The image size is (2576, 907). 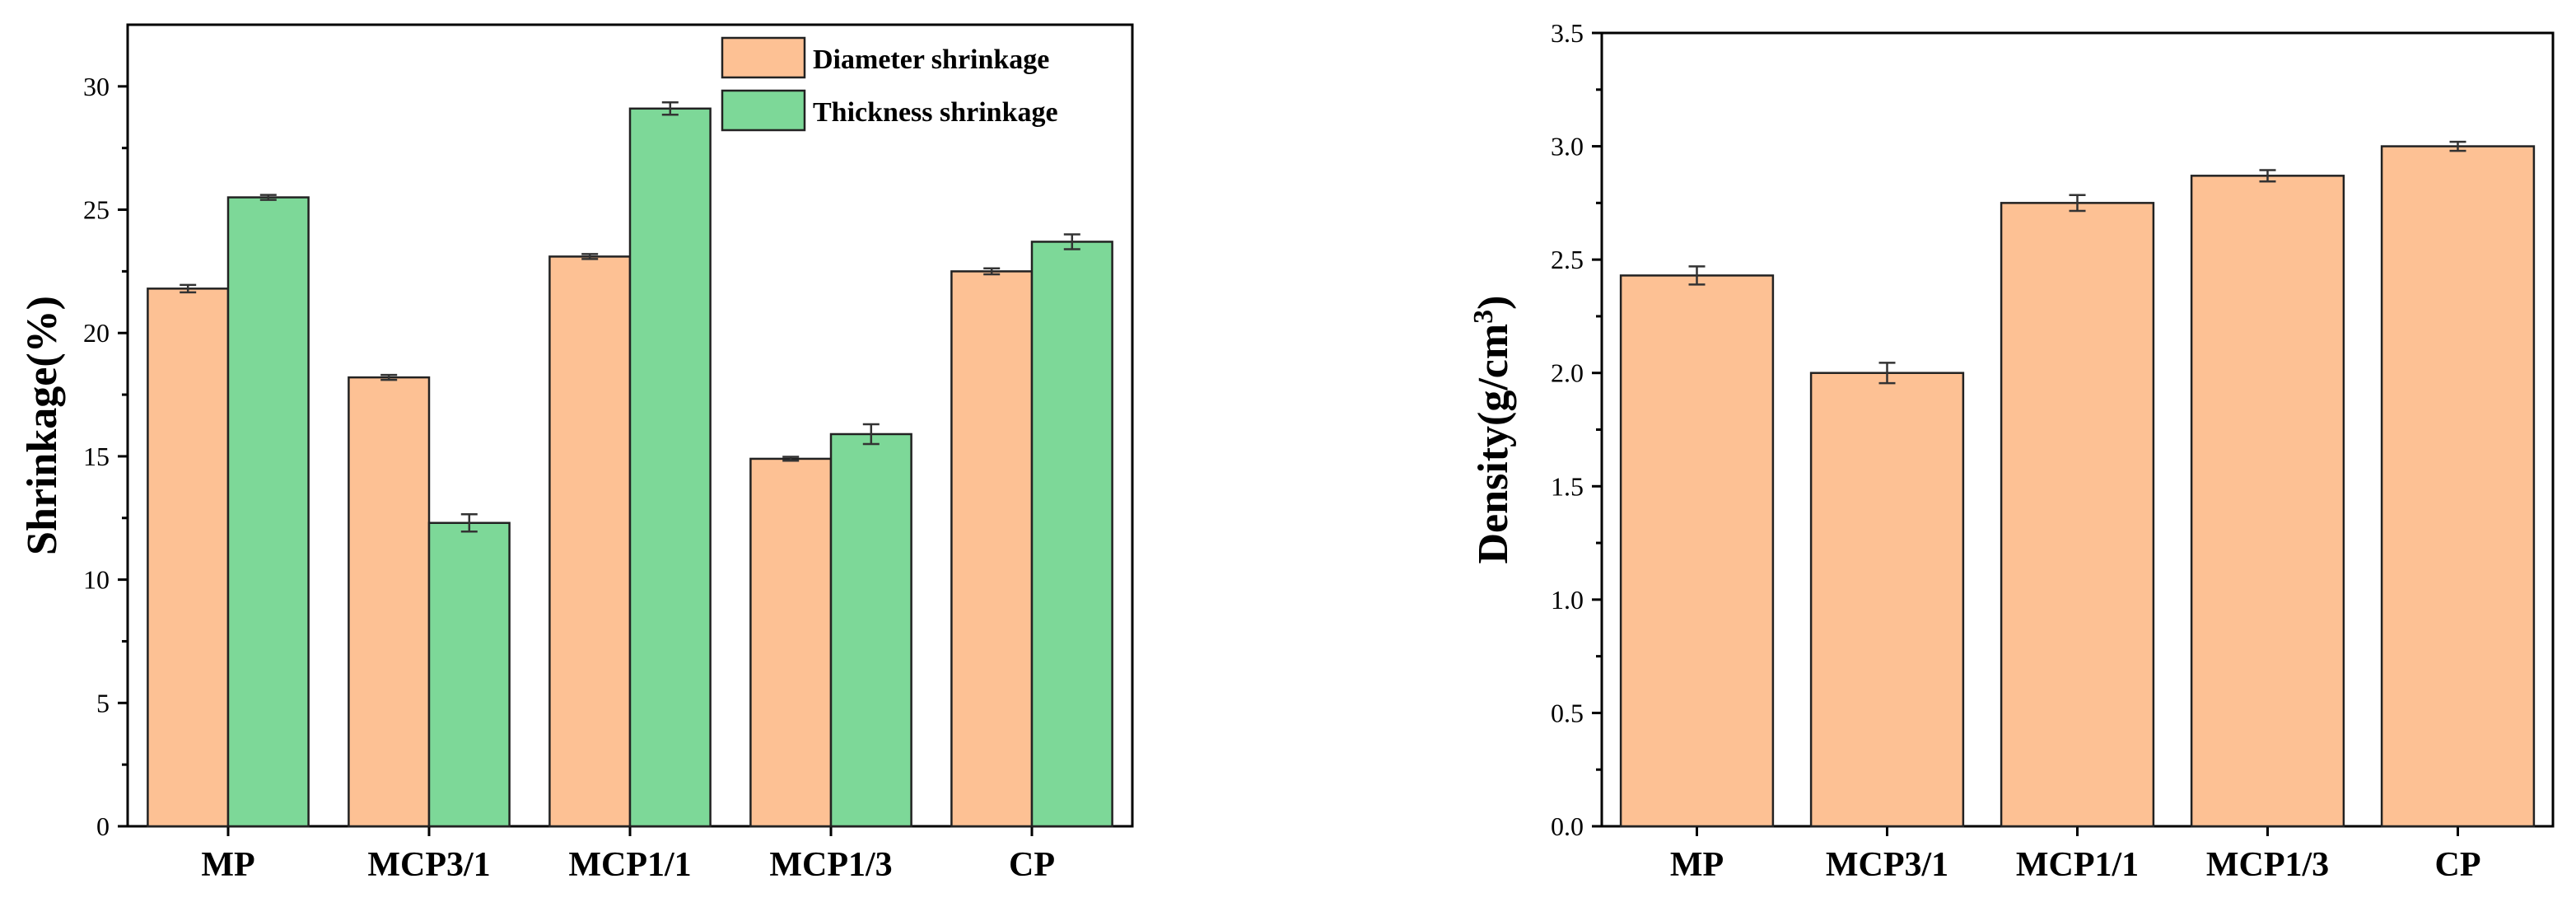 I want to click on y-tick-label: 0.0, so click(x=1567, y=826).